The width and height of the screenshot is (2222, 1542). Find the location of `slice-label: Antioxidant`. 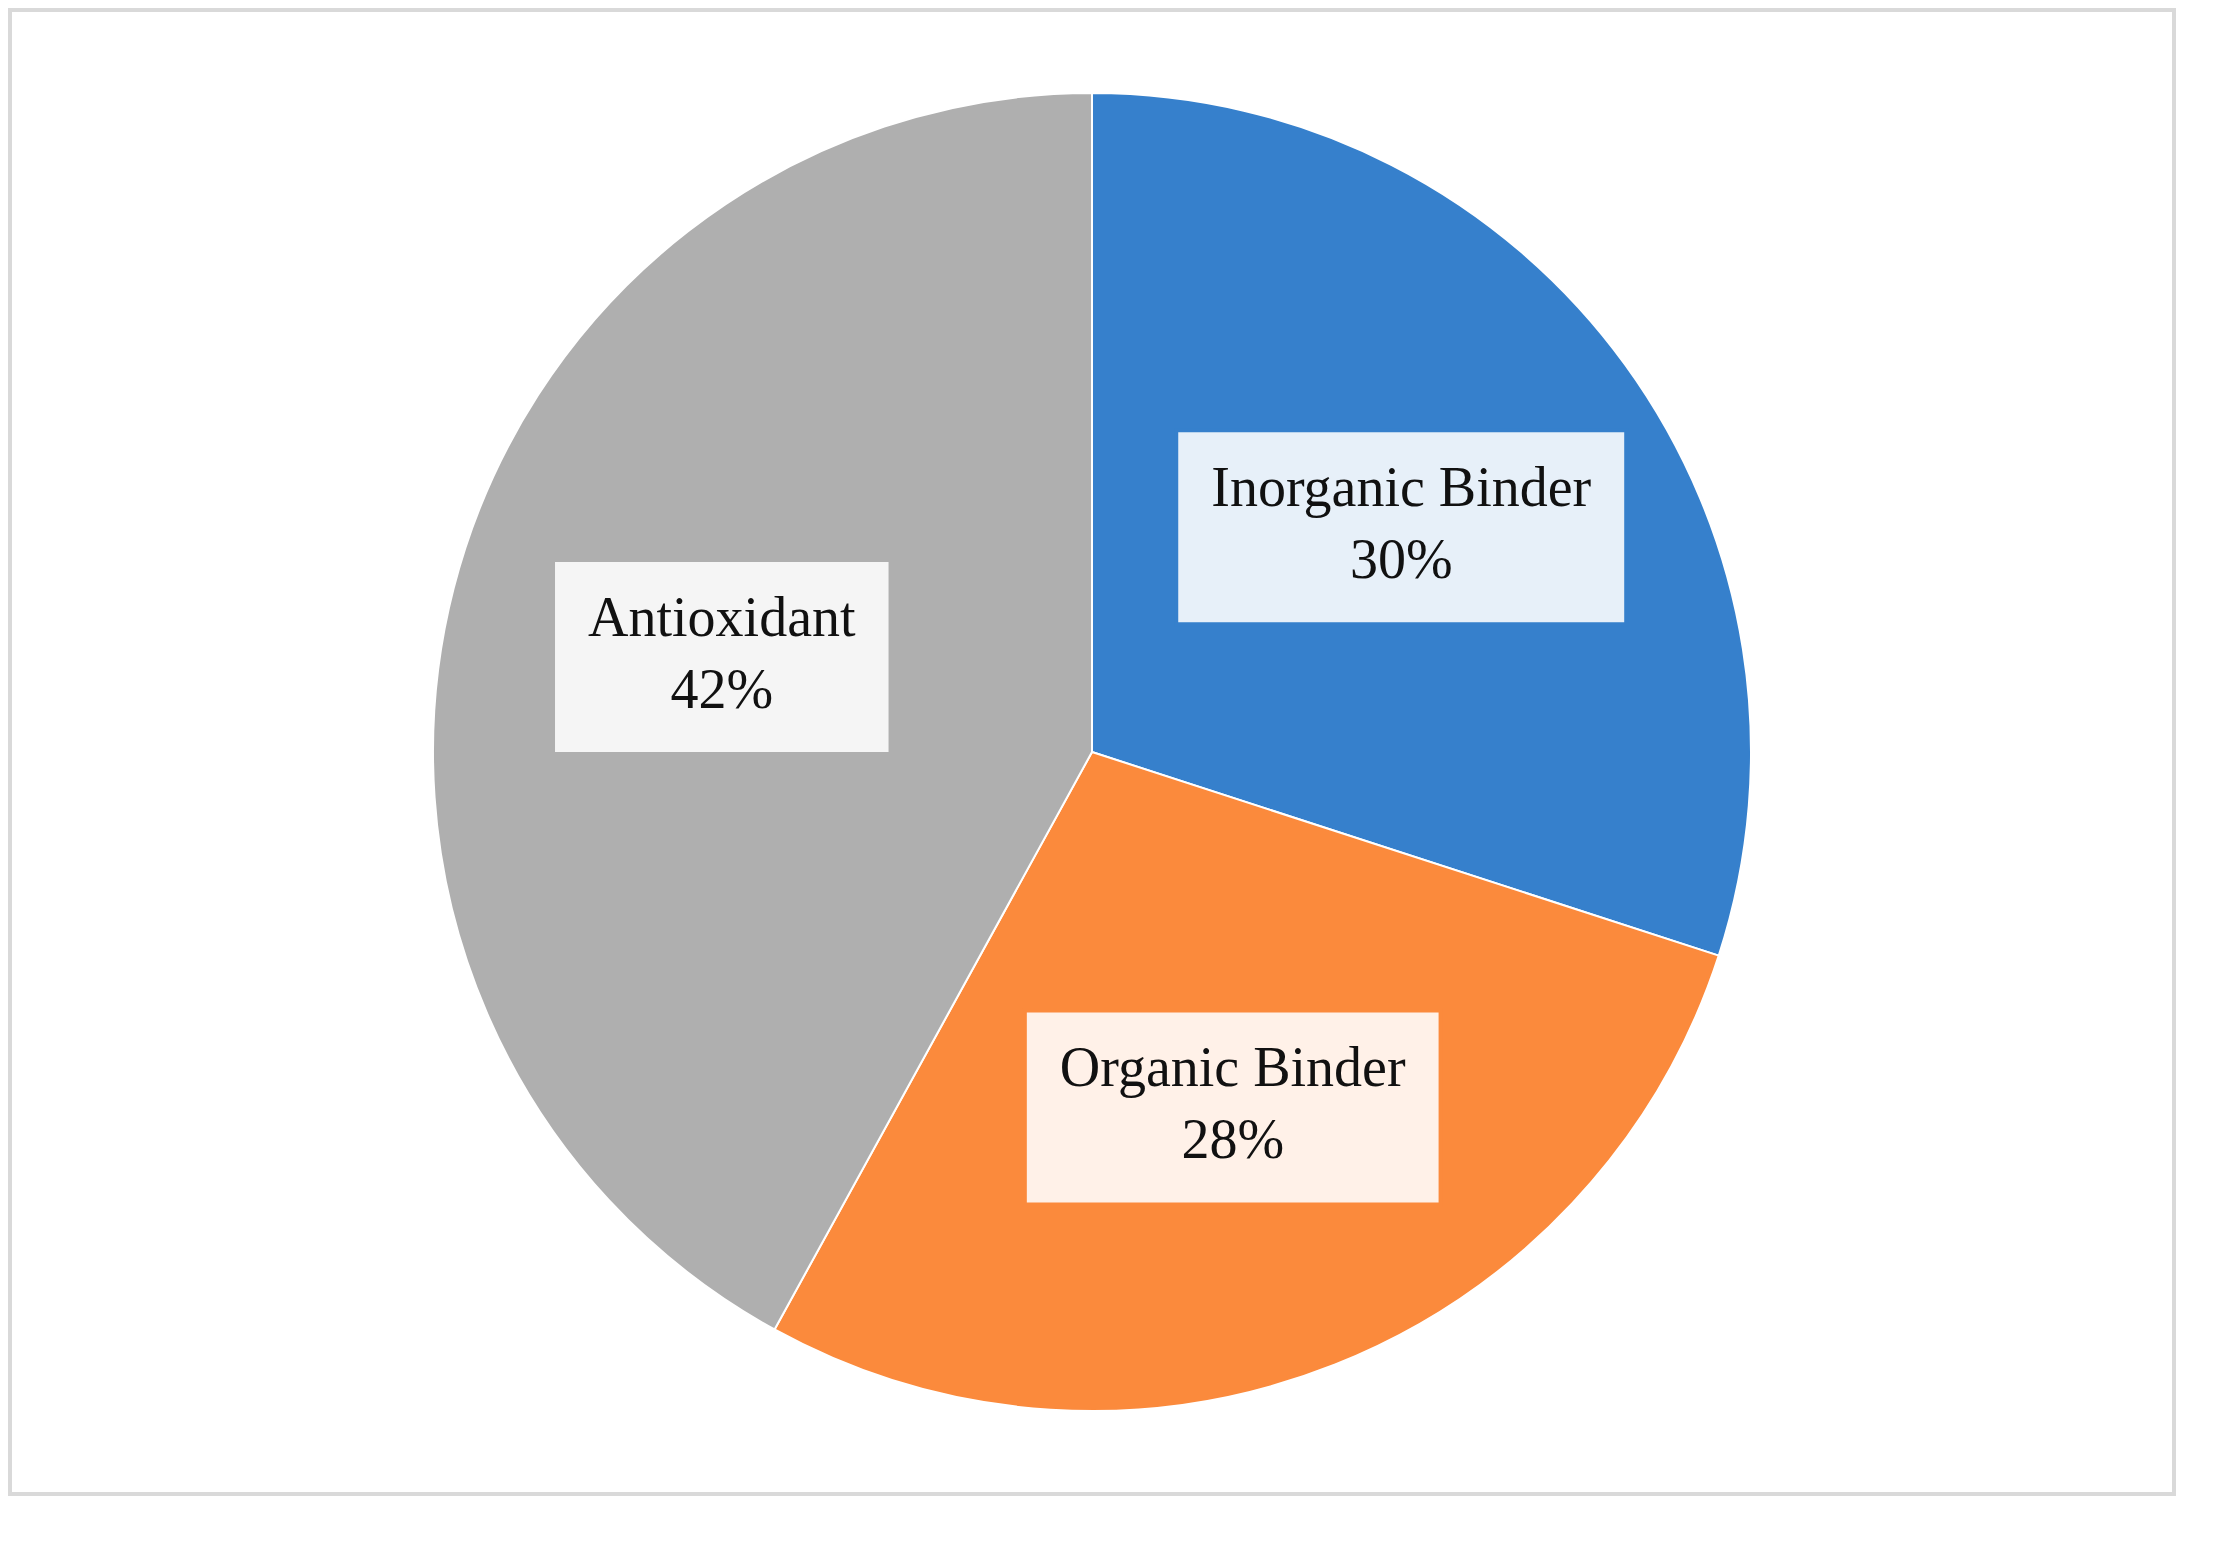

slice-label: Antioxidant is located at coordinates (722, 616).